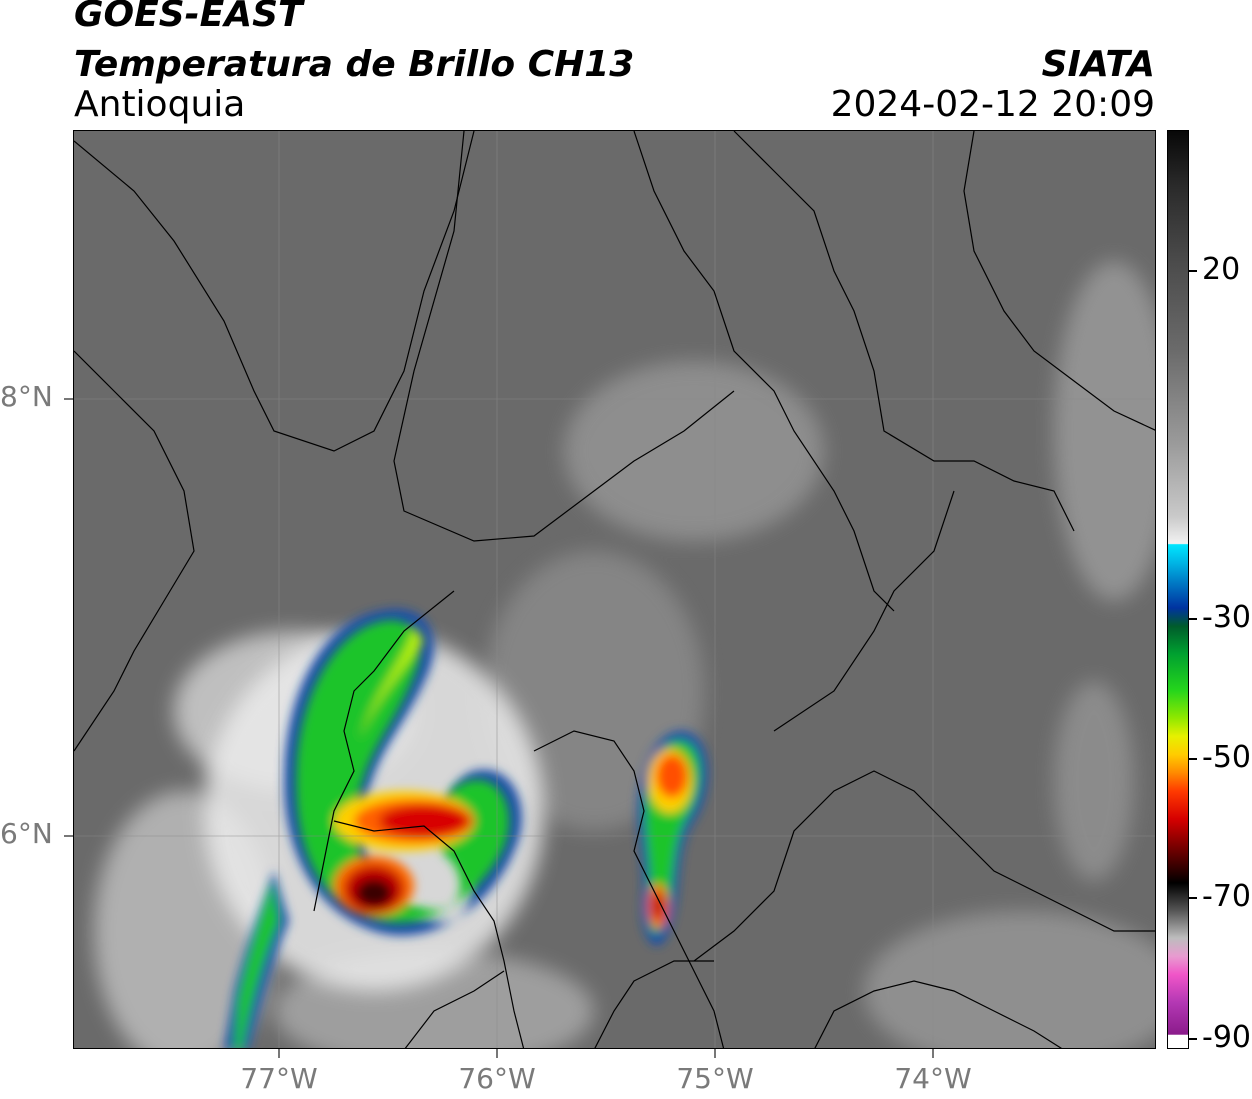  Describe the element at coordinates (1178, 589) in the screenshot. I see `colorbar` at that location.